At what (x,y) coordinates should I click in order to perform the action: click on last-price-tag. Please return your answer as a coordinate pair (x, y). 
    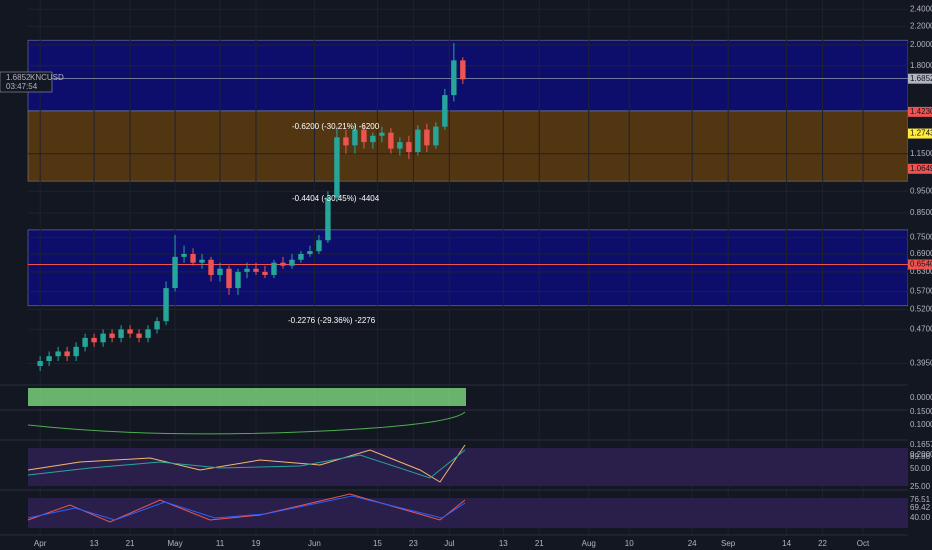
    Looking at the image, I should click on (920, 78).